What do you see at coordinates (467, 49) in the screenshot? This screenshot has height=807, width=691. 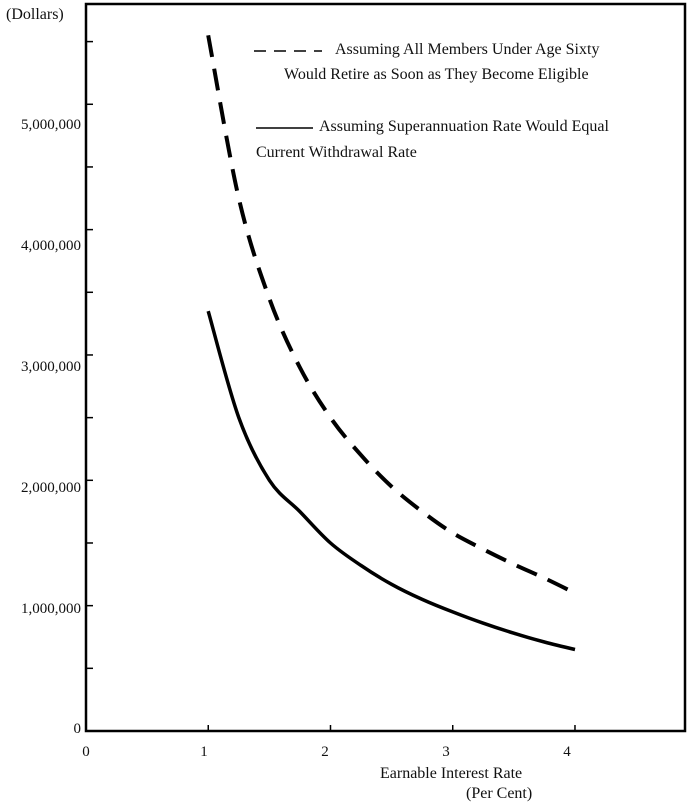 I see `legend-entry-dashed-line1: Assuming All Members Under Age Sixty` at bounding box center [467, 49].